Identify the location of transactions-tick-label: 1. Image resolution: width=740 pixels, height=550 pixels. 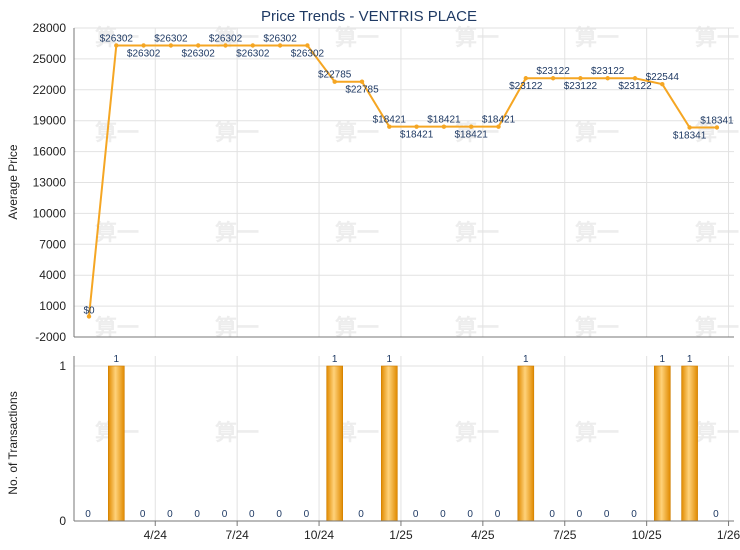
(62, 366).